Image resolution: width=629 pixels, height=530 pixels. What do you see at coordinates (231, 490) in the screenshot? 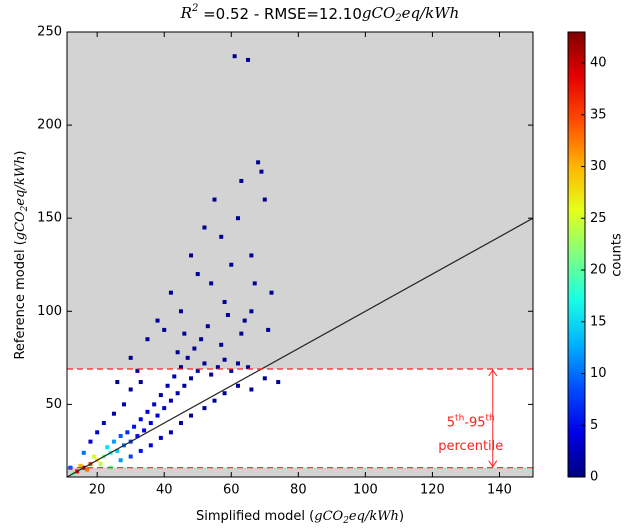
I see `x-tick-label: 60` at bounding box center [231, 490].